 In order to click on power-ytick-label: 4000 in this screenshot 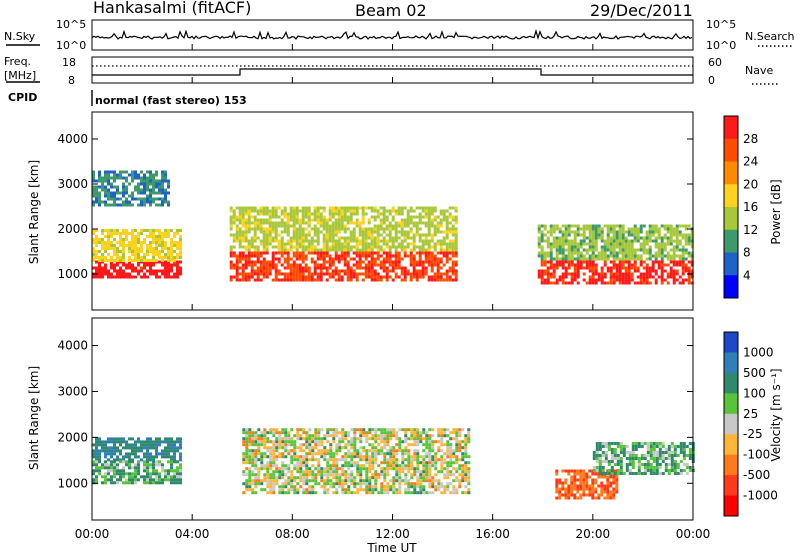, I will do `click(72, 139)`.